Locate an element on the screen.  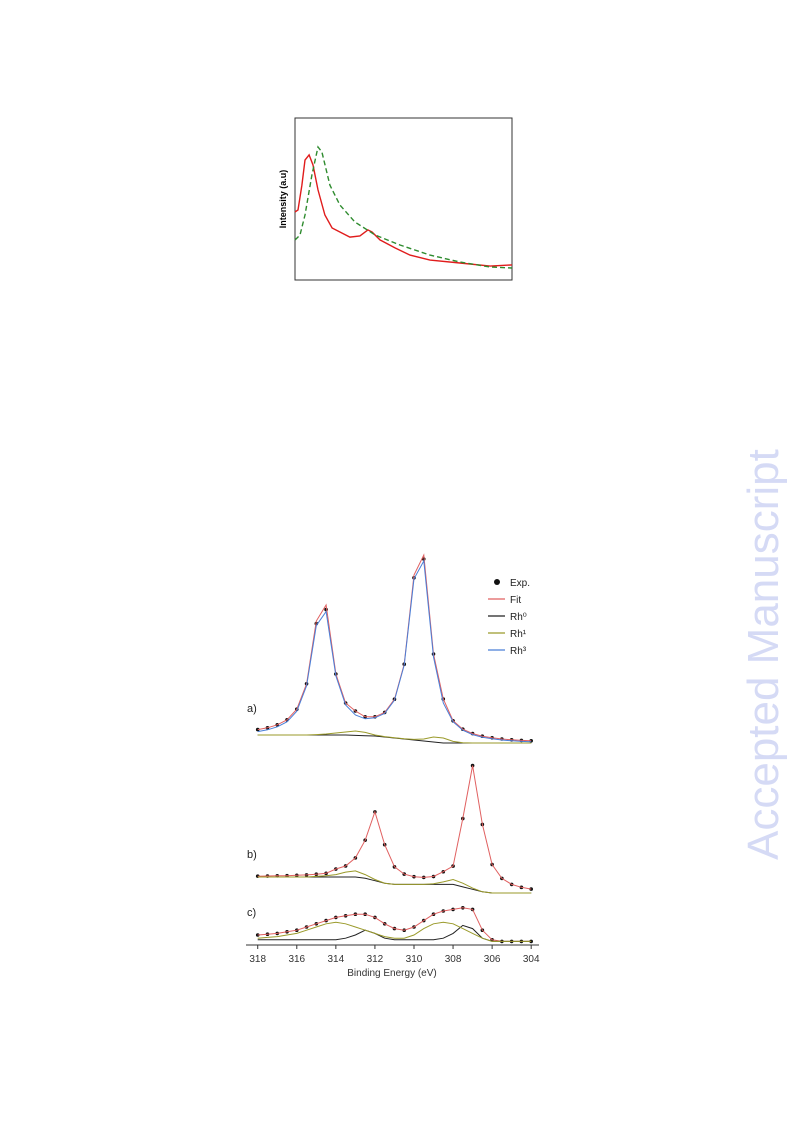
legend-swatch is located at coordinates (497, 582).